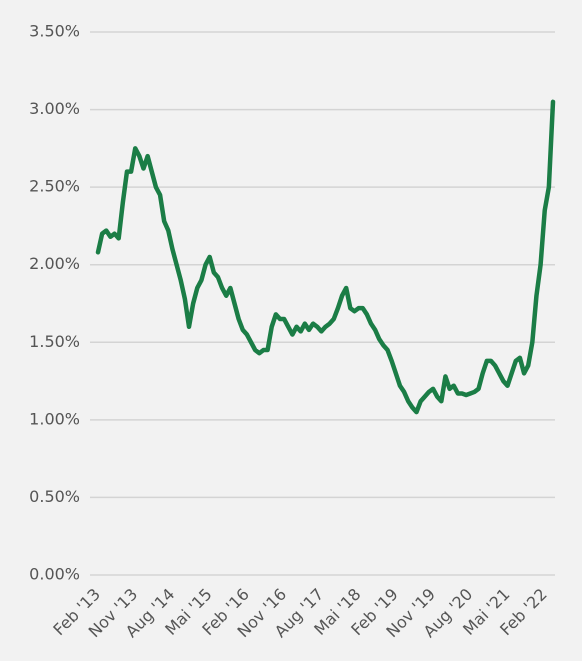 Image resolution: width=582 pixels, height=661 pixels. Describe the element at coordinates (54, 263) in the screenshot. I see `y-tick-label: 2.00%` at that location.